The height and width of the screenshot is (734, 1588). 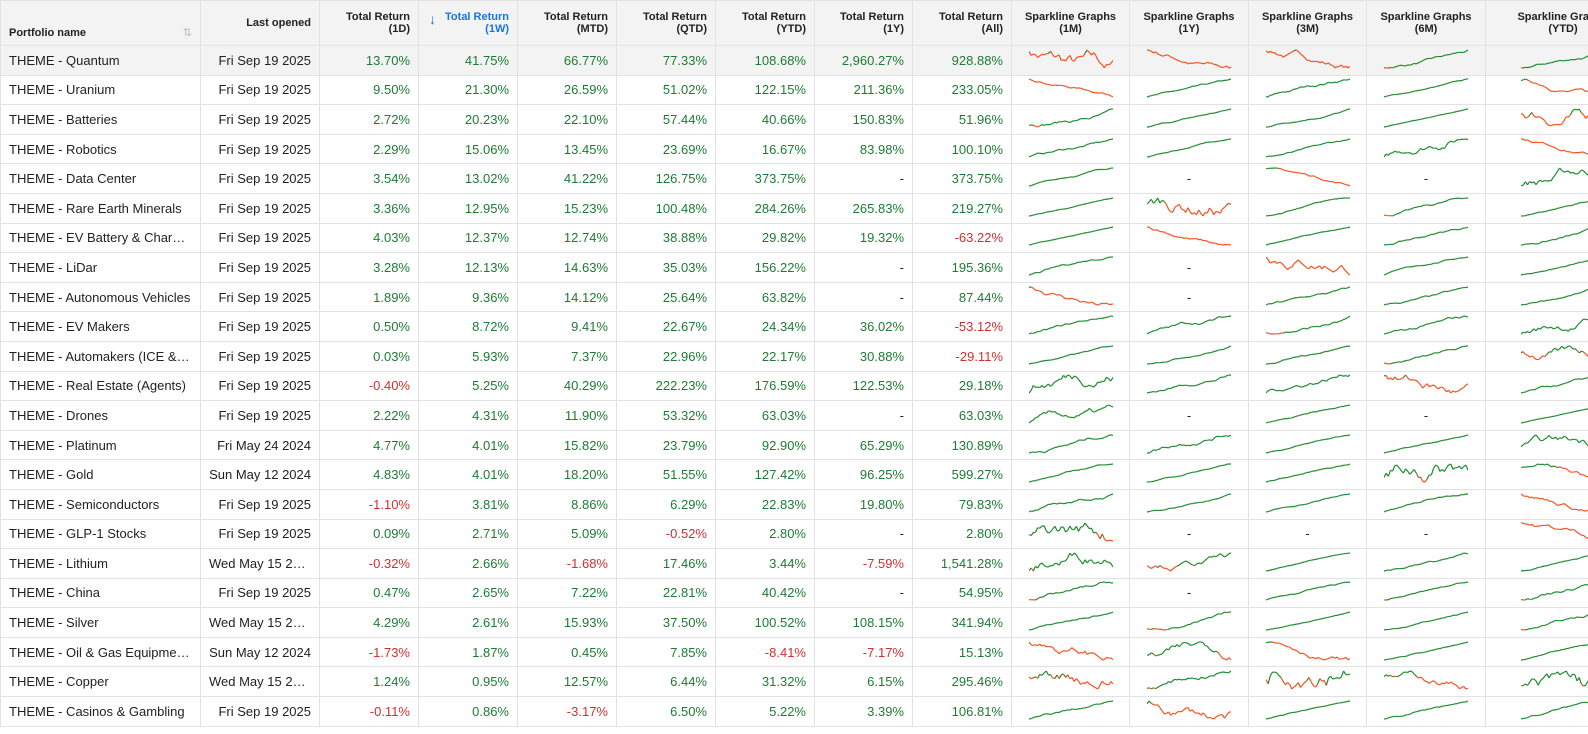 I want to click on column-header: Total Return (1Y), so click(x=863, y=23).